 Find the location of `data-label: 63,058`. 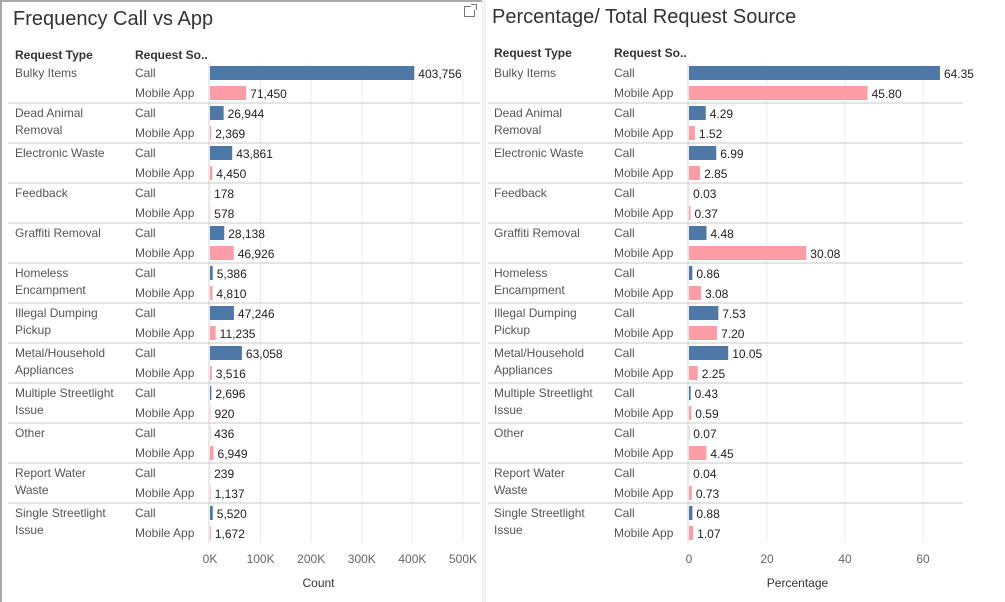

data-label: 63,058 is located at coordinates (264, 354).